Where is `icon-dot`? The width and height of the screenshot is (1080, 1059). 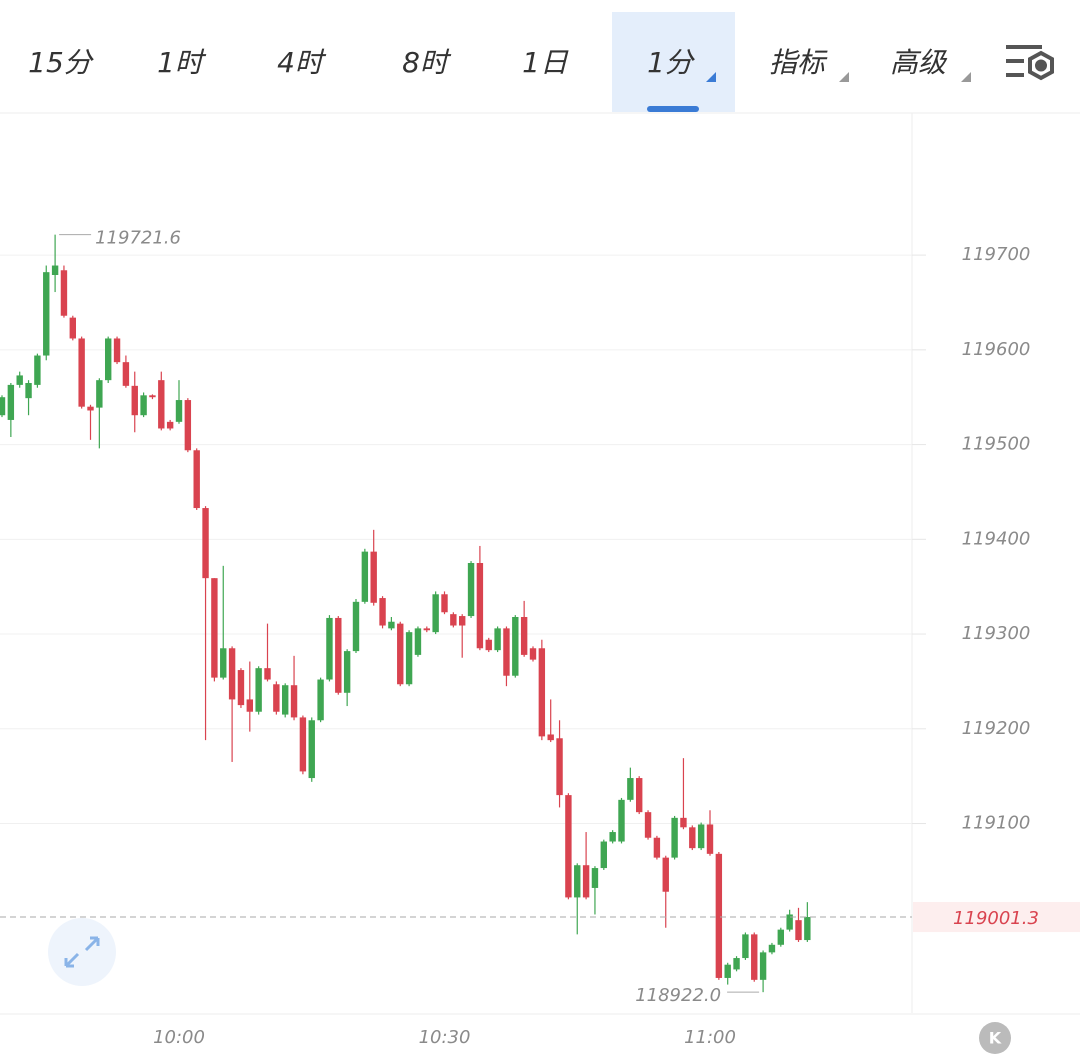
icon-dot is located at coordinates (1041, 65).